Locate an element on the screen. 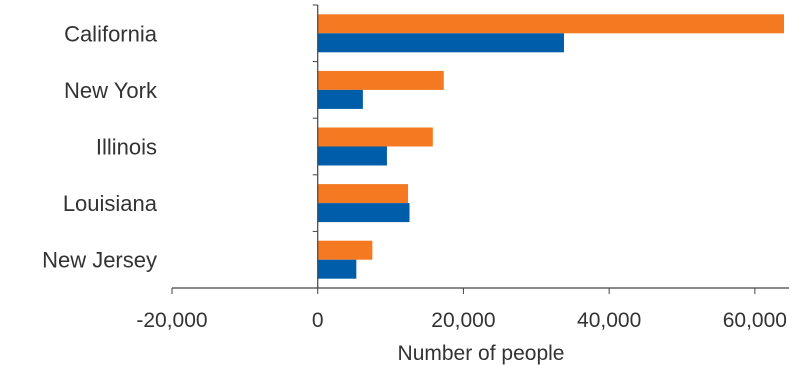 Image resolution: width=799 pixels, height=366 pixels. x-tick-label-5: 60,000 is located at coordinates (755, 320).